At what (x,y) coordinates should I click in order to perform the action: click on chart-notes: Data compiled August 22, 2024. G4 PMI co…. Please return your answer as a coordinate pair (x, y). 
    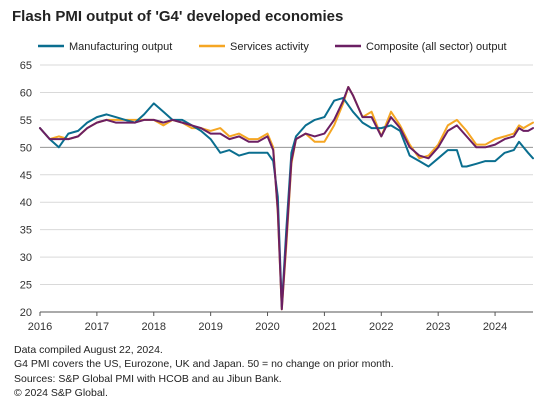
    Looking at the image, I should click on (204, 371).